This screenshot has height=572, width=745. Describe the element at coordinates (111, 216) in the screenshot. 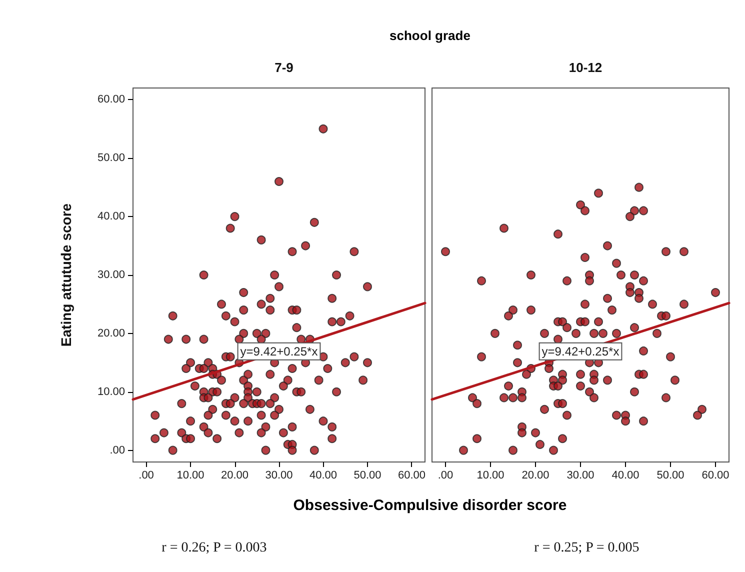

I see `y-tick-label: 40.00` at that location.